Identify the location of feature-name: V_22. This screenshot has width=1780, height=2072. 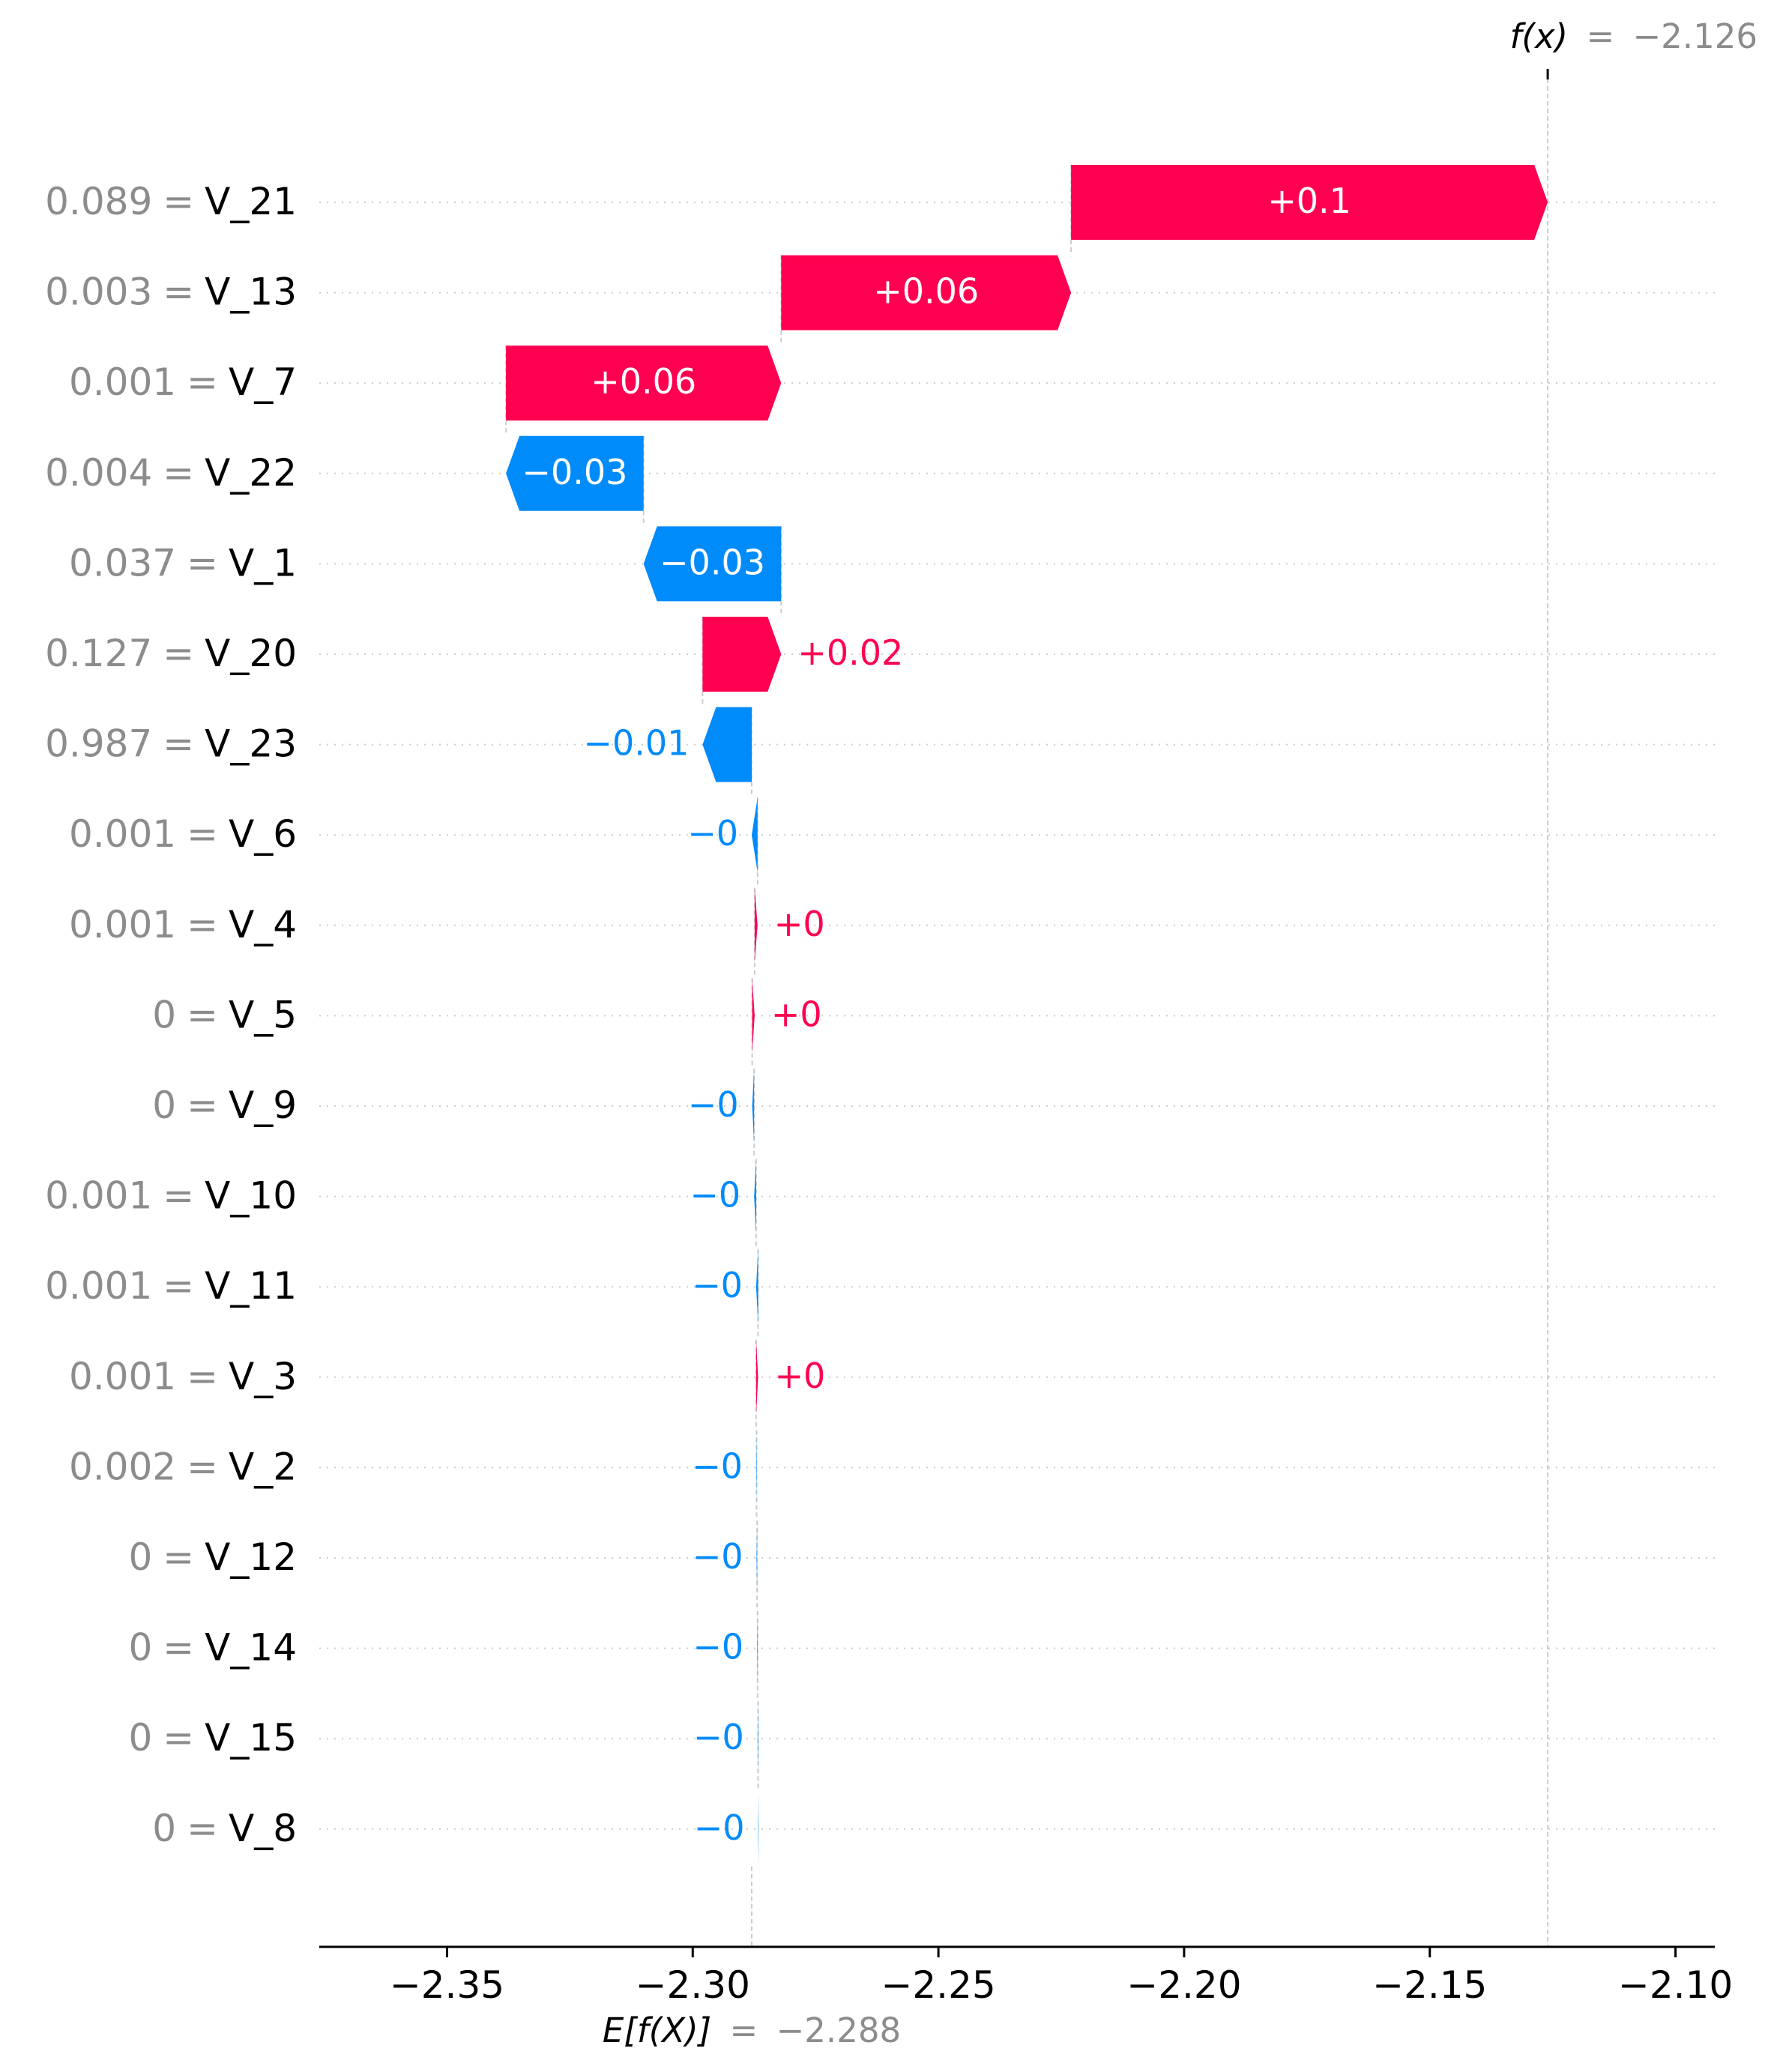
(251, 473).